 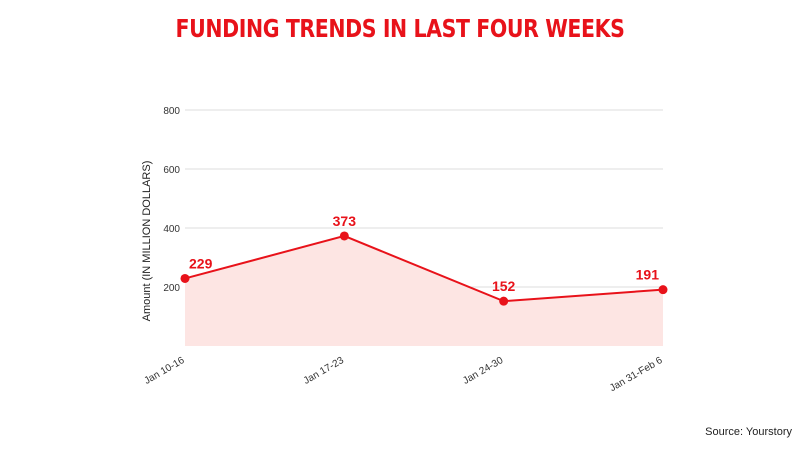 I want to click on data-label: 152, so click(x=504, y=286).